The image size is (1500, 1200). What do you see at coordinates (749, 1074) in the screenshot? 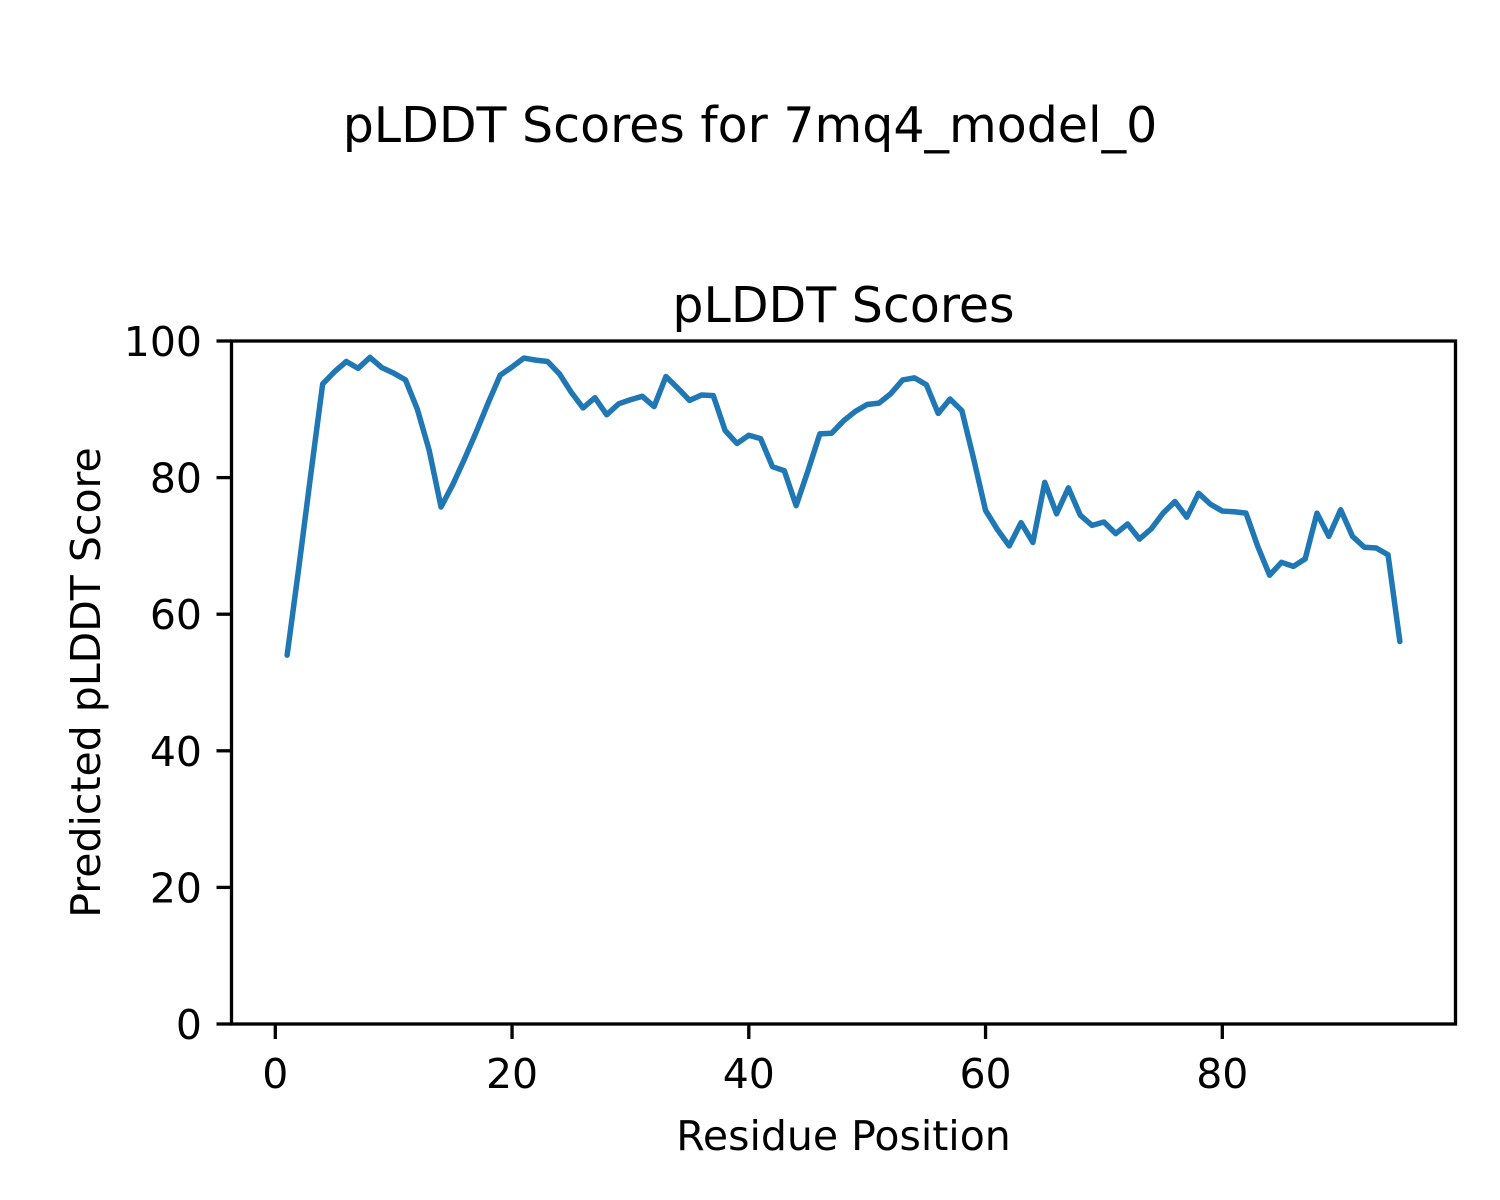
I see `x-tick-label: 40` at bounding box center [749, 1074].